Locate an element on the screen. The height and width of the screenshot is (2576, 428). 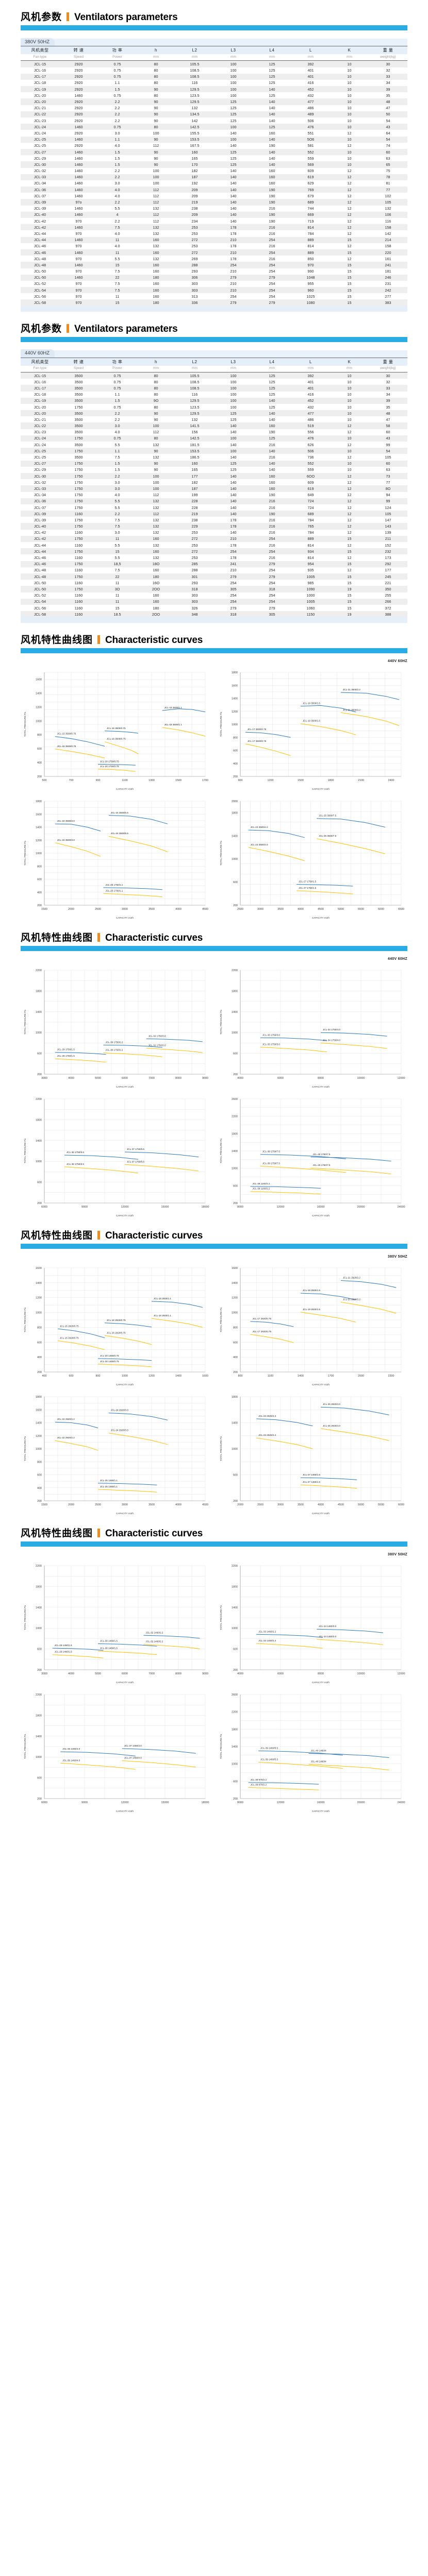
table-row: JCL-44 1160 5.5 132 253 178 216 814 12 152 is located at coordinates (214, 545).